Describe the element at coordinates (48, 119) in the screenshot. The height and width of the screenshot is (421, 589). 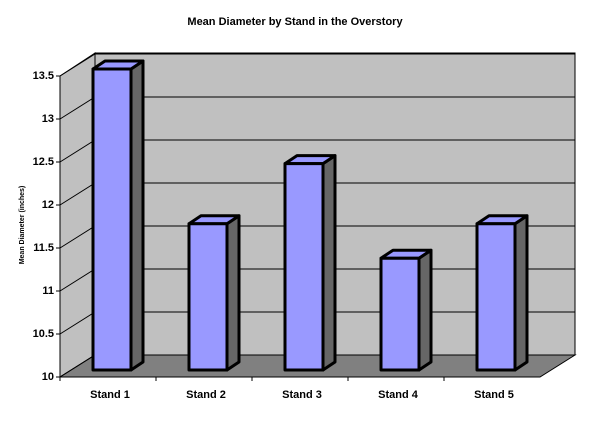
I see `y-tick-label: 13` at that location.